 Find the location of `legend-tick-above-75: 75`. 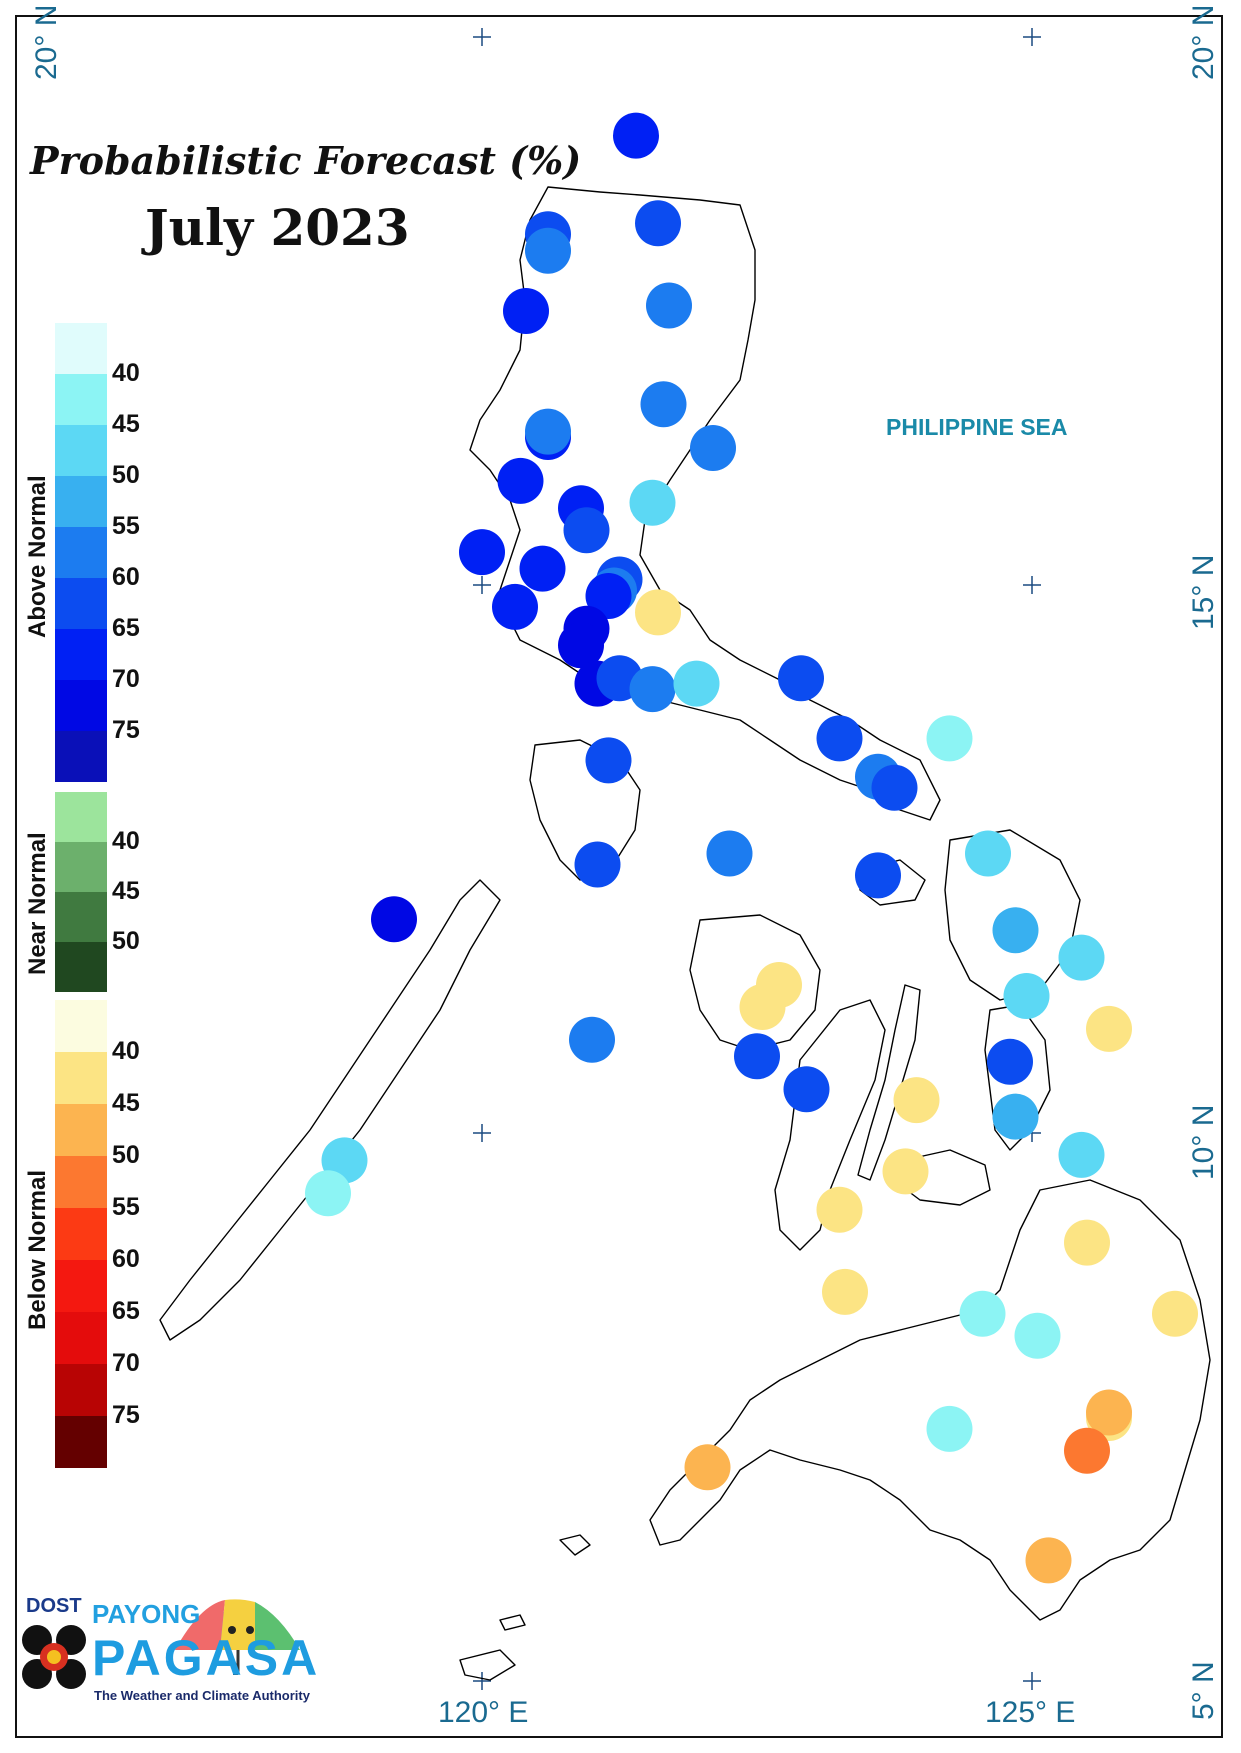

legend-tick-above-75: 75 is located at coordinates (126, 730).